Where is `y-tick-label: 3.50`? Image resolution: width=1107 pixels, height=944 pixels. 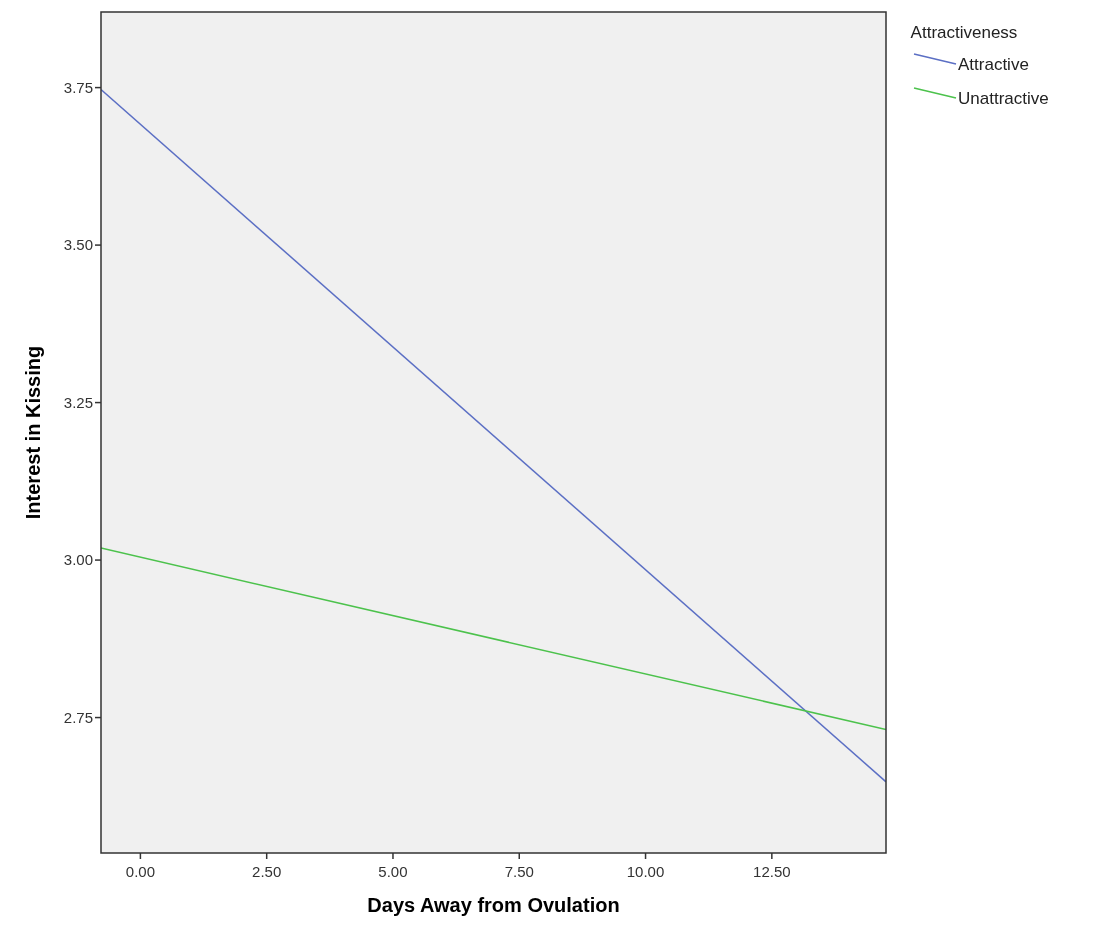 y-tick-label: 3.50 is located at coordinates (78, 245).